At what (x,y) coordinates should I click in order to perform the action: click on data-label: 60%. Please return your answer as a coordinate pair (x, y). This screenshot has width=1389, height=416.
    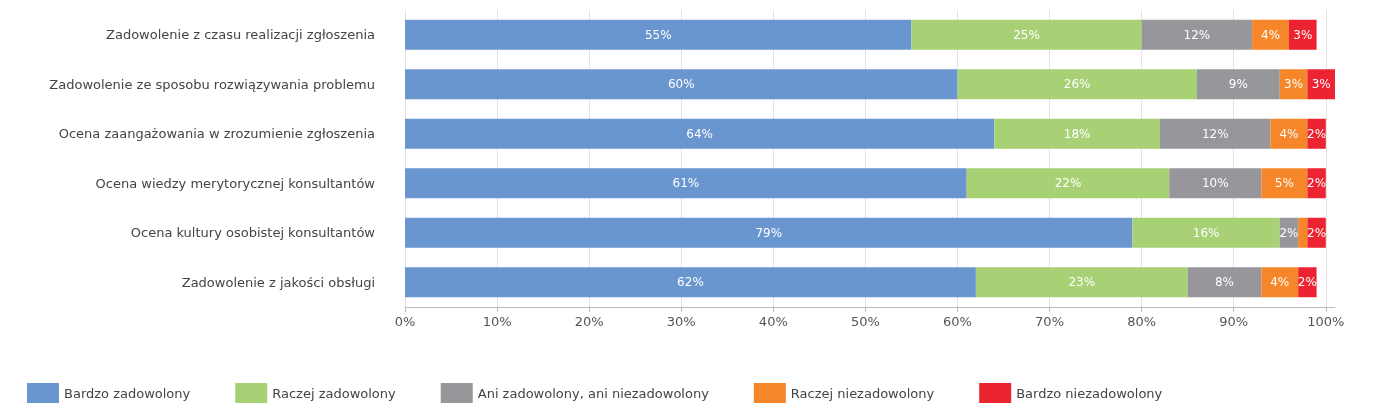
    Looking at the image, I should click on (681, 84).